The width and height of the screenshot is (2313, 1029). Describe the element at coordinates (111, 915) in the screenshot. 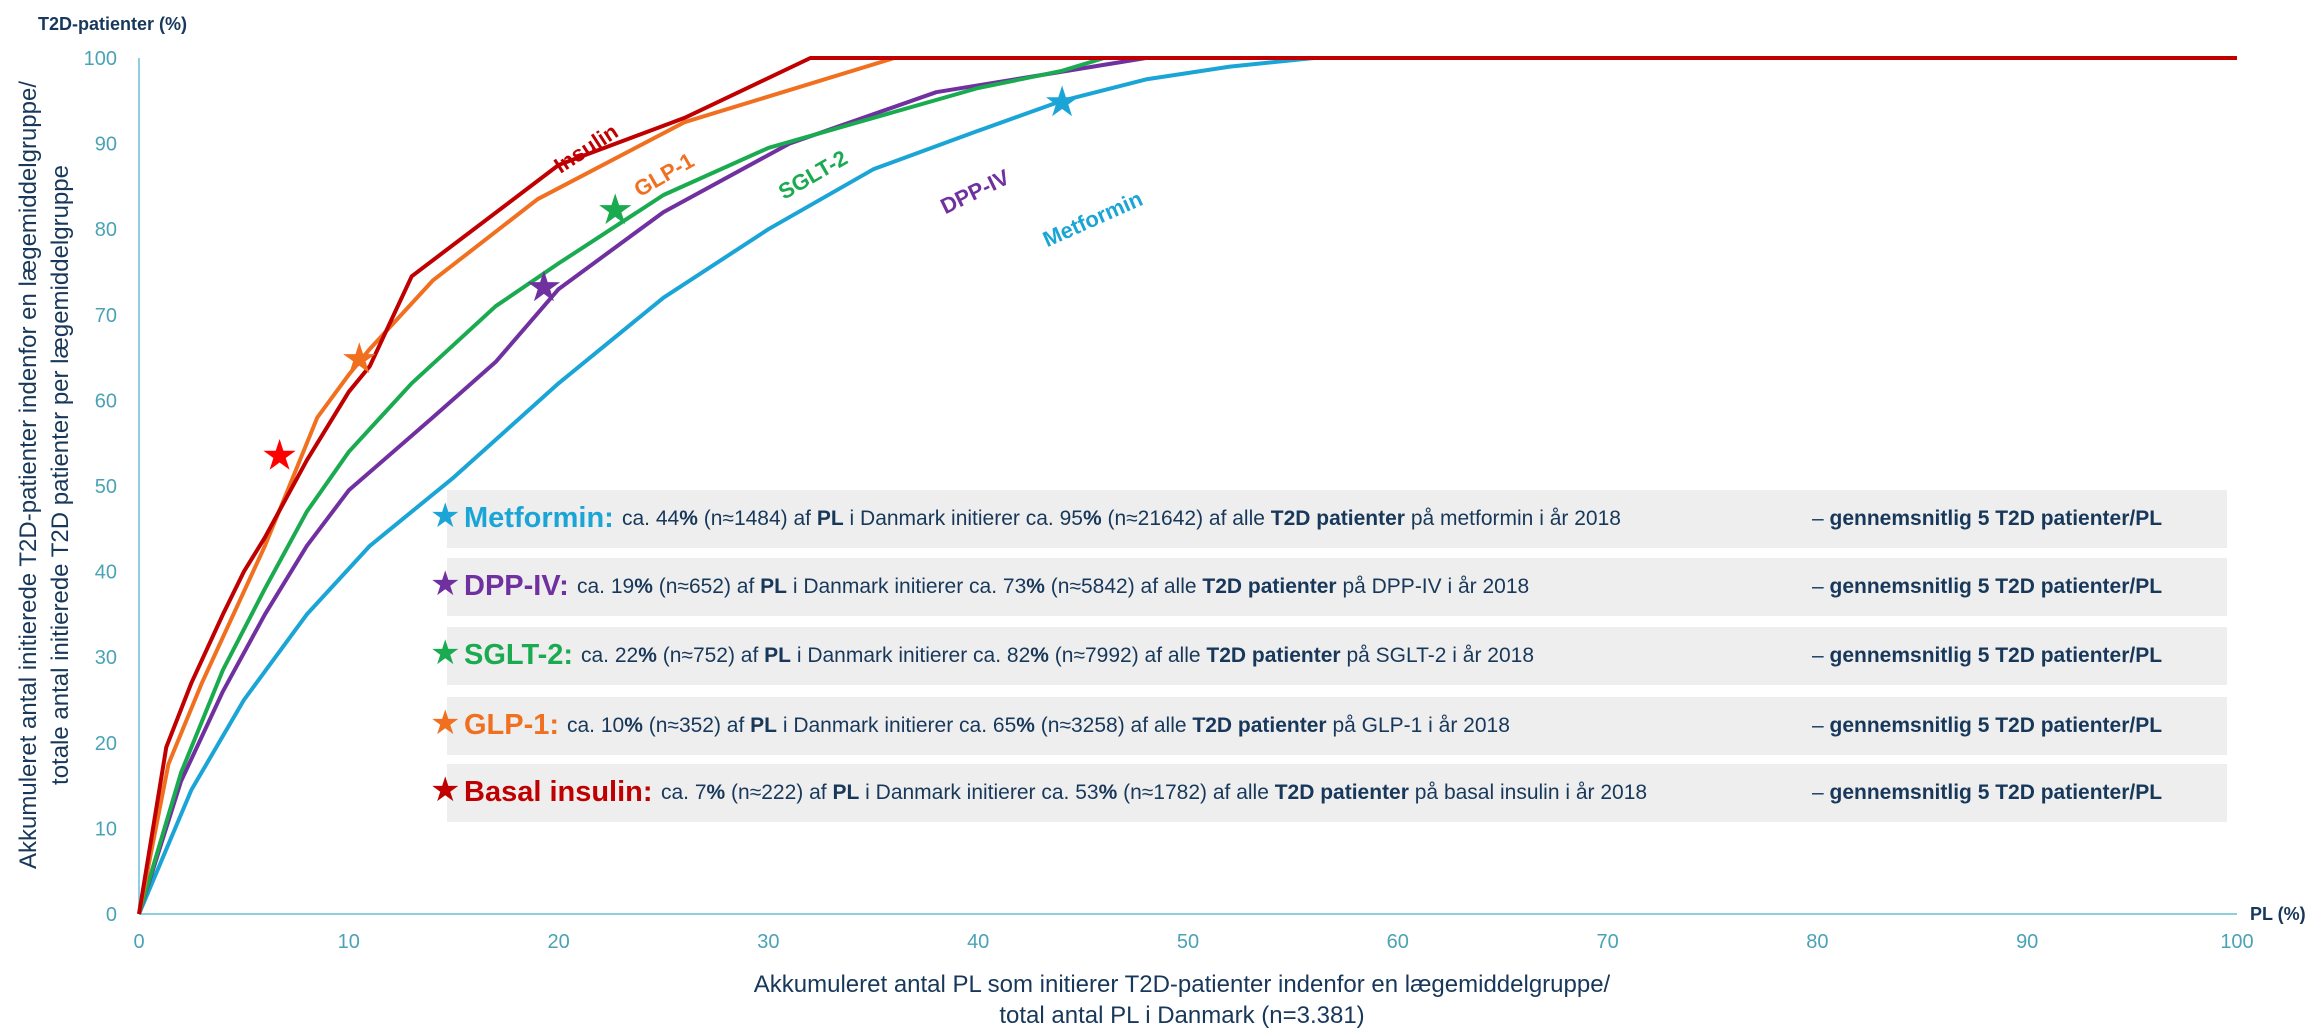

I see `y-tick-label: 0` at that location.